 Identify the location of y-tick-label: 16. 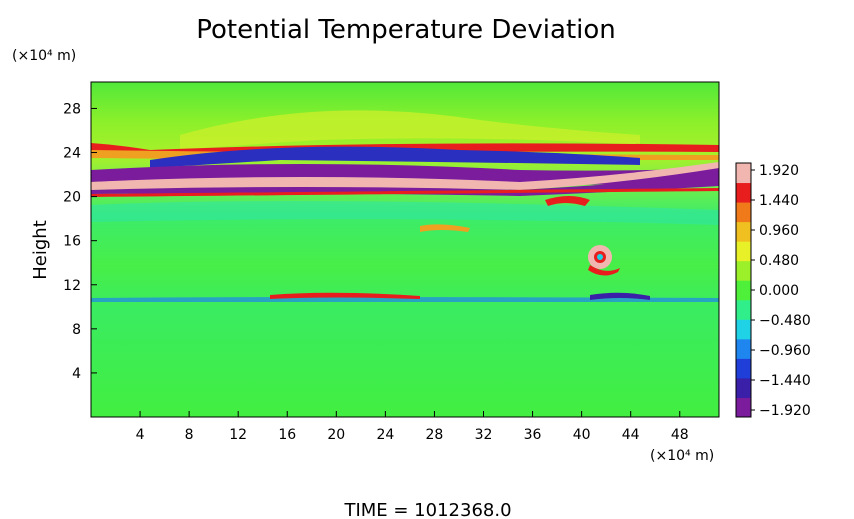
(72, 242).